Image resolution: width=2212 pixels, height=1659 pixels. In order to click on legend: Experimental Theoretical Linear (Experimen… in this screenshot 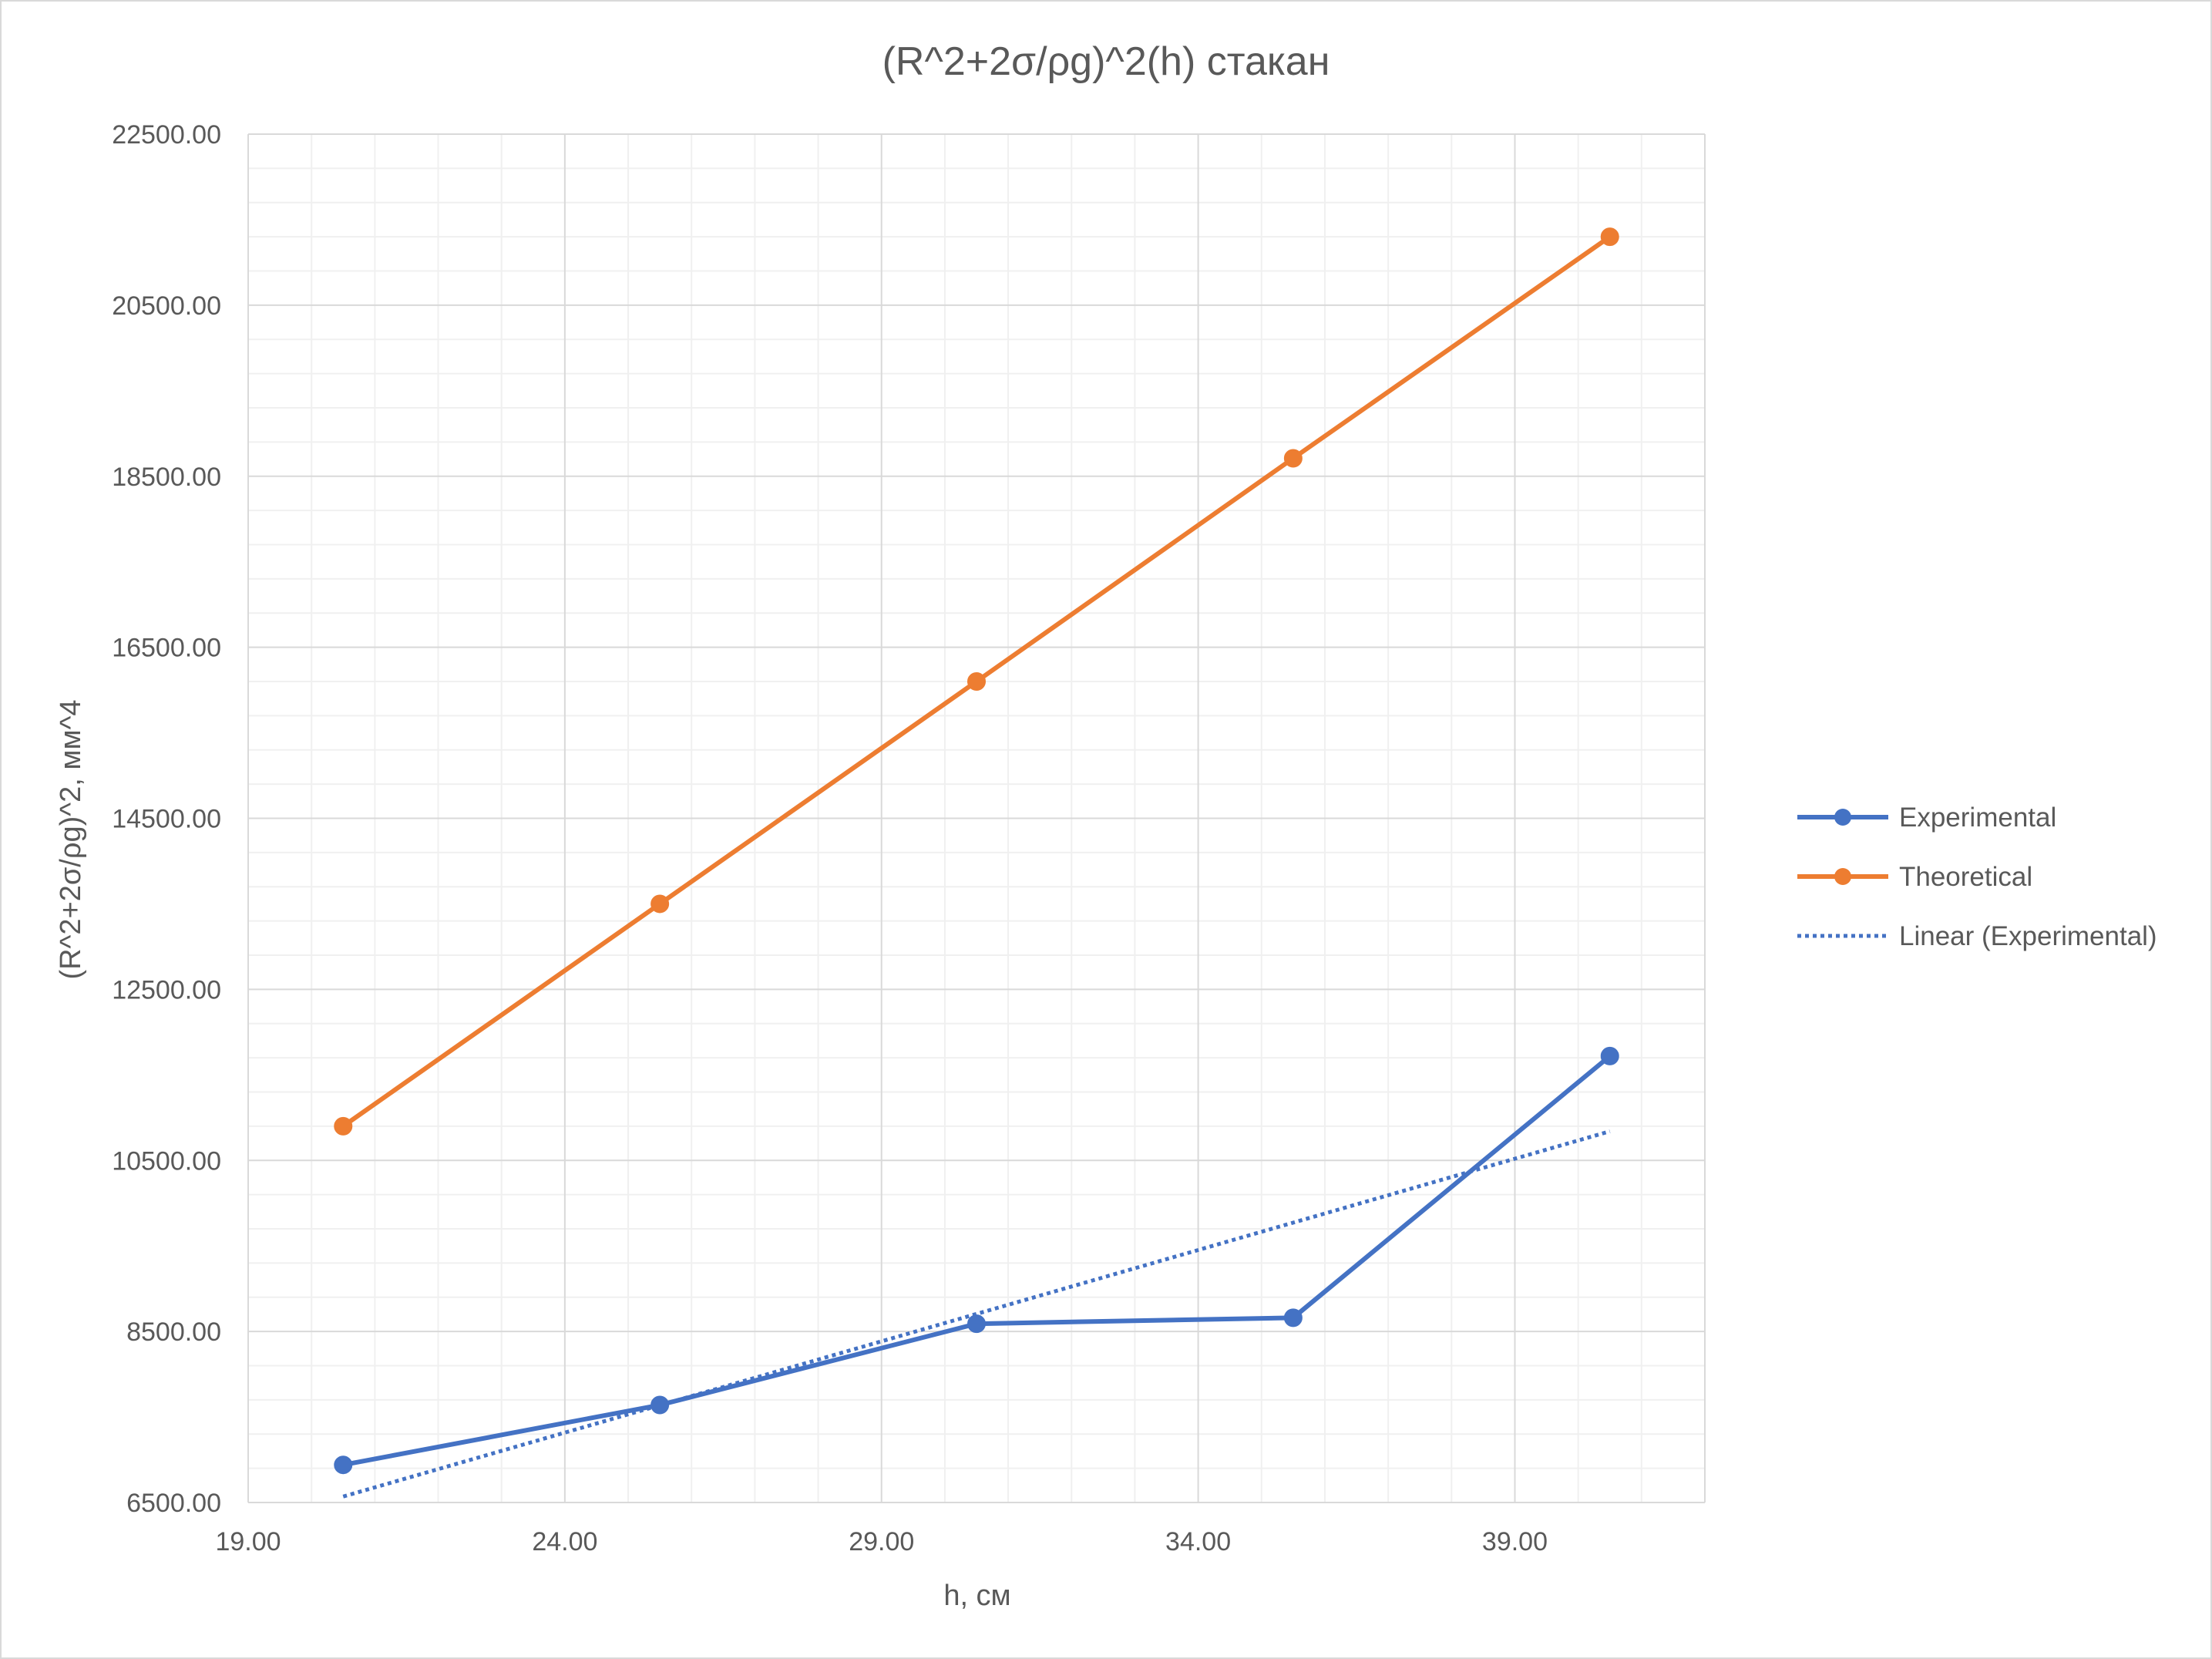, I will do `click(1977, 877)`.